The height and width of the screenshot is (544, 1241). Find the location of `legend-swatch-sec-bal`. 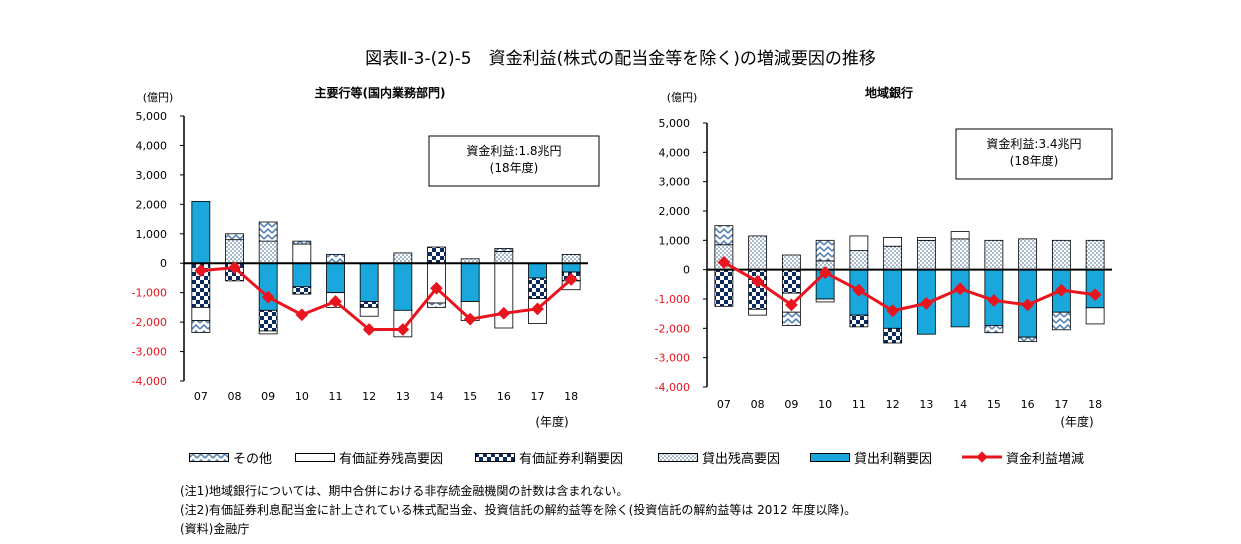

legend-swatch-sec-bal is located at coordinates (315, 457).